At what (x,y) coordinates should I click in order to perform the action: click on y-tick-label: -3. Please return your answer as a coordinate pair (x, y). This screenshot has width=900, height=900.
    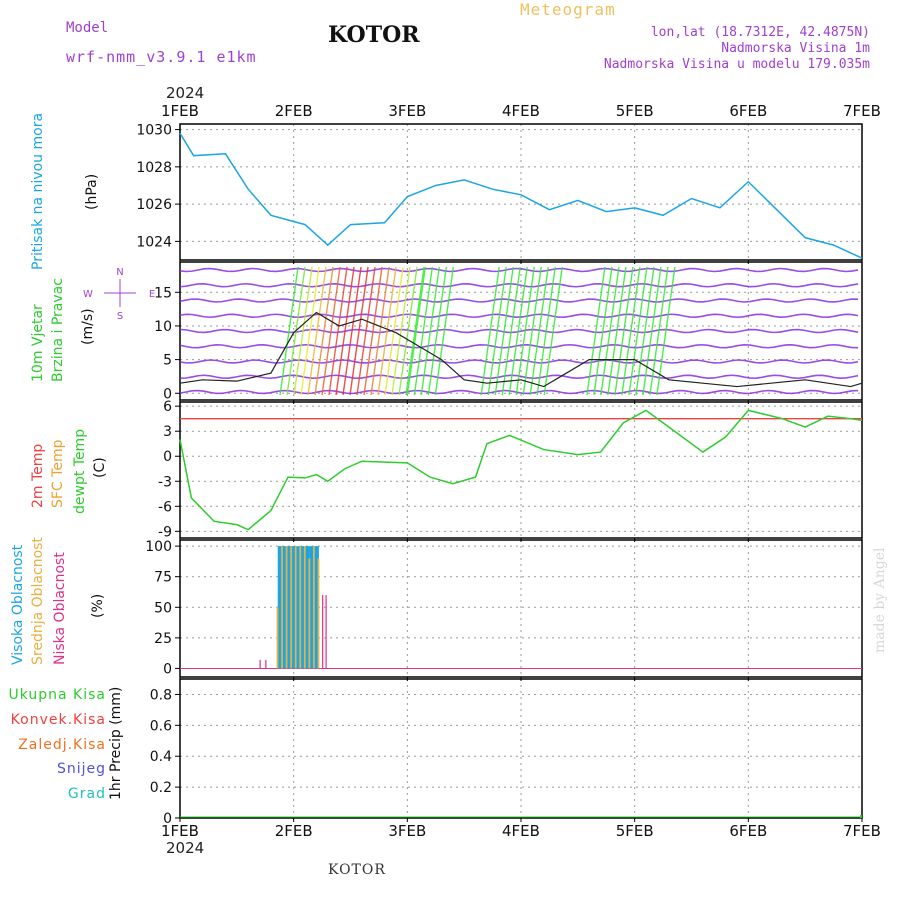
    Looking at the image, I should click on (165, 482).